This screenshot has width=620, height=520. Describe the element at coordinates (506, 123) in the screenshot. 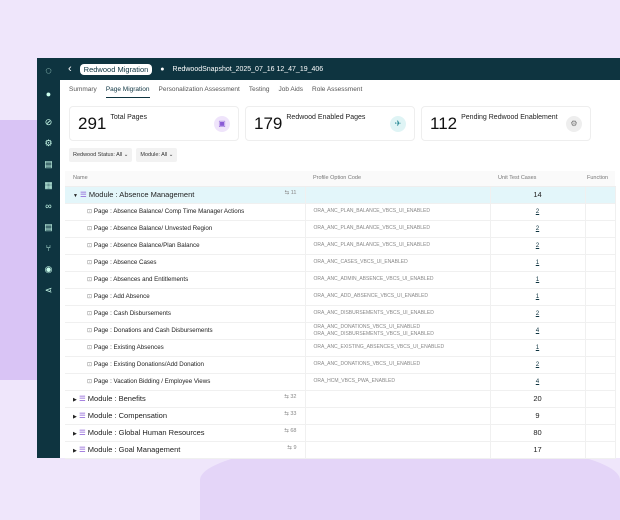

I see `stat-card: 112 Pending Redwood Enablement ⚙` at that location.